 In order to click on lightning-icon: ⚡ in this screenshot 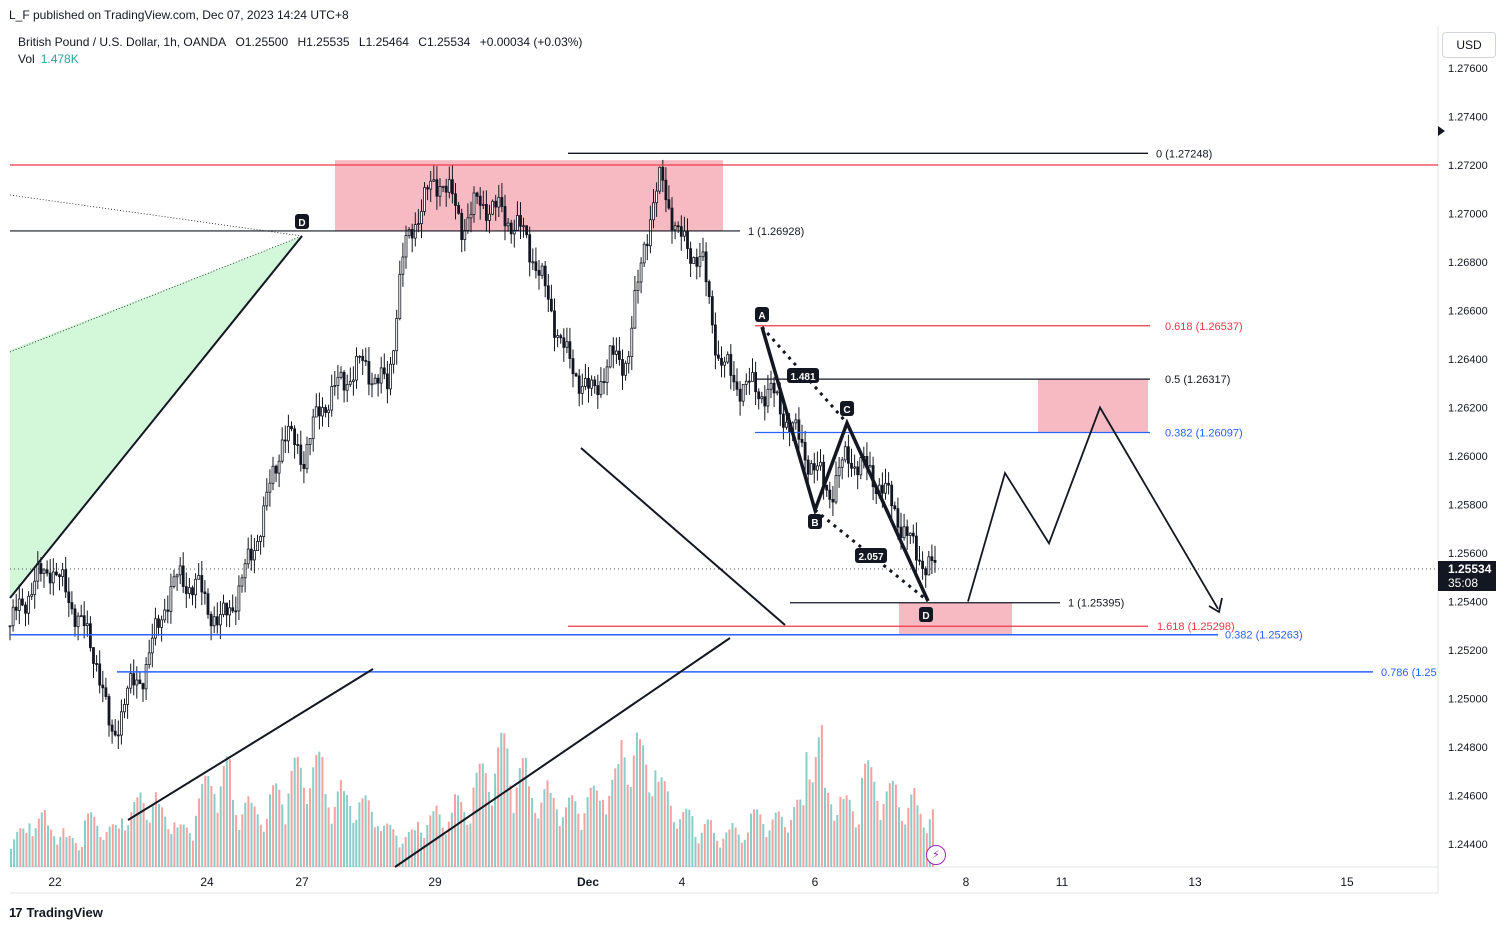, I will do `click(936, 855)`.